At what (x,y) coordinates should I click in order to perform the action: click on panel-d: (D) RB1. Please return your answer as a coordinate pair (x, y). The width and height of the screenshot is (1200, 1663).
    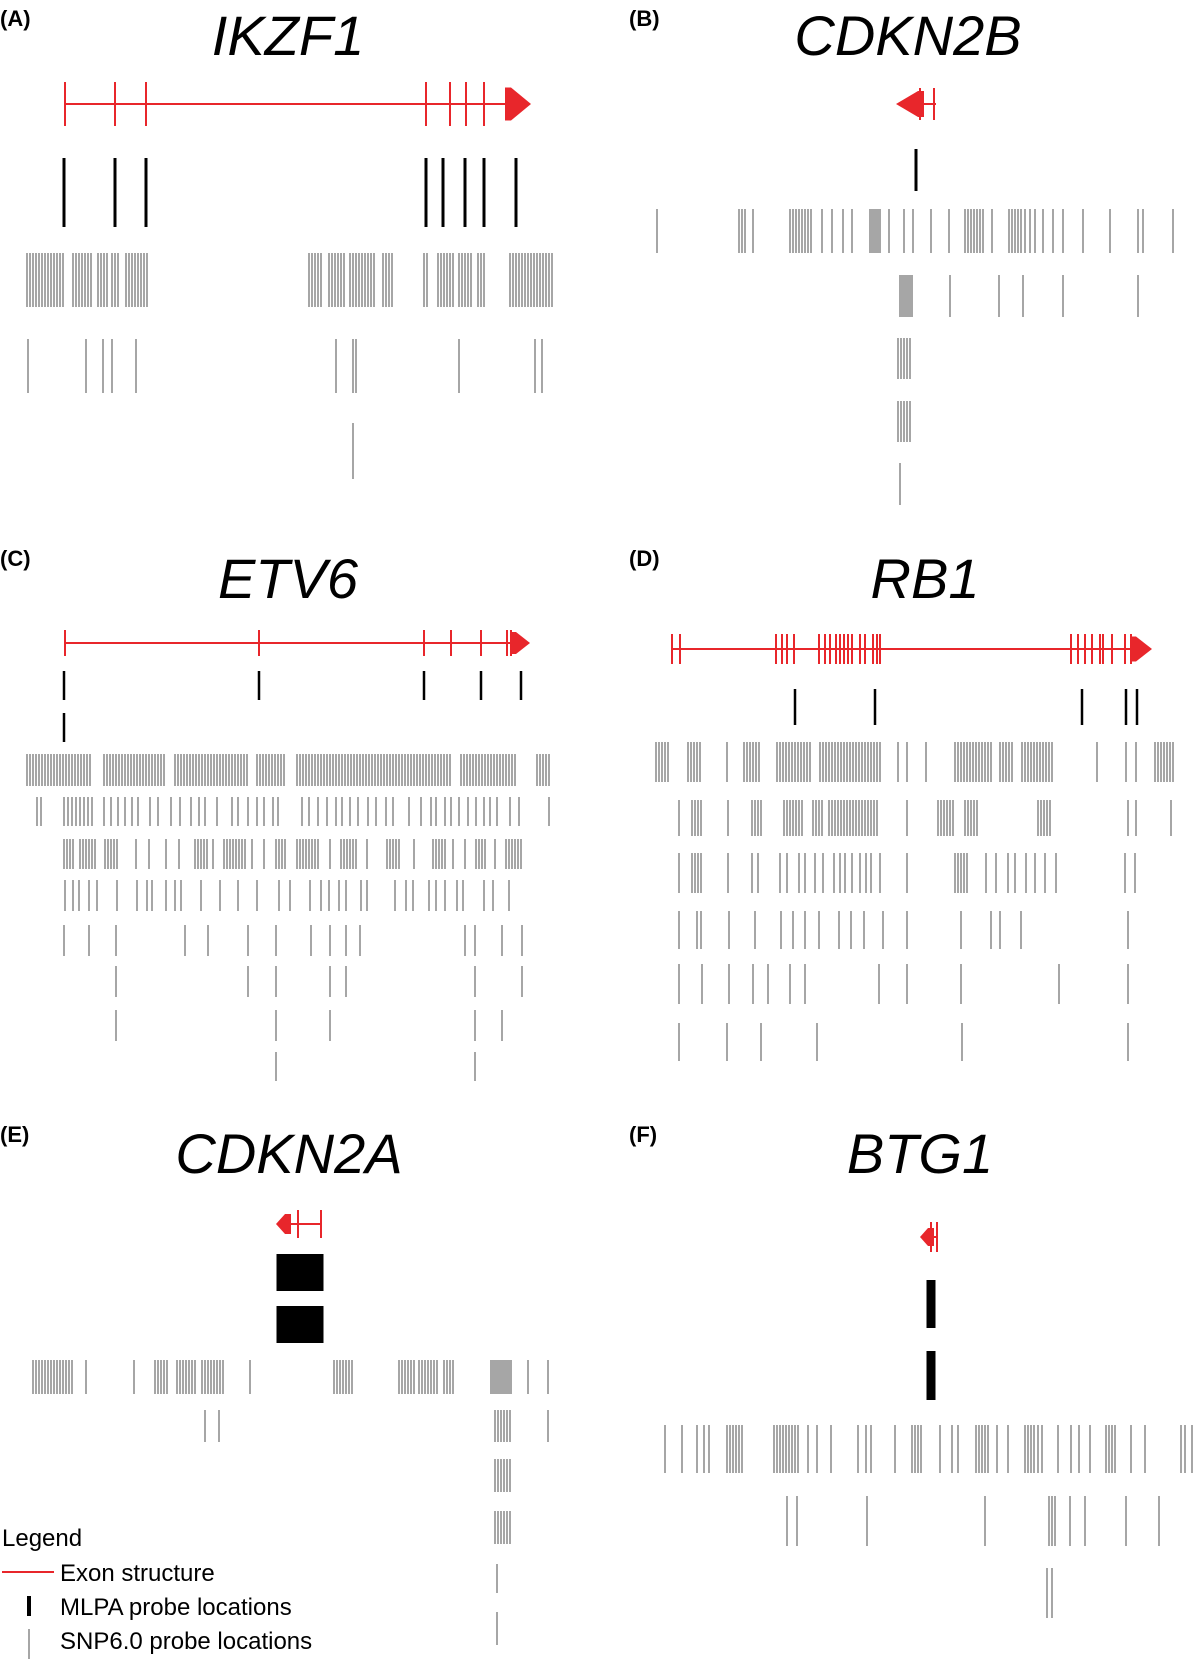
    Looking at the image, I should click on (901, 803).